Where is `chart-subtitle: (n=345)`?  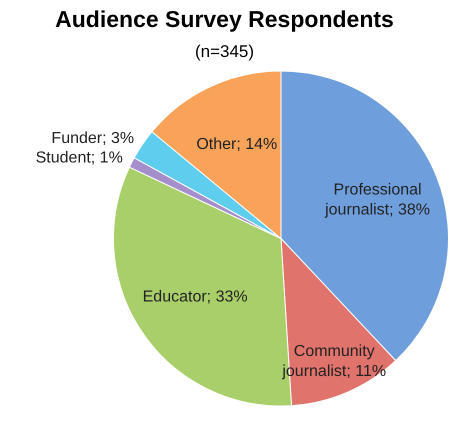 chart-subtitle: (n=345) is located at coordinates (225, 52).